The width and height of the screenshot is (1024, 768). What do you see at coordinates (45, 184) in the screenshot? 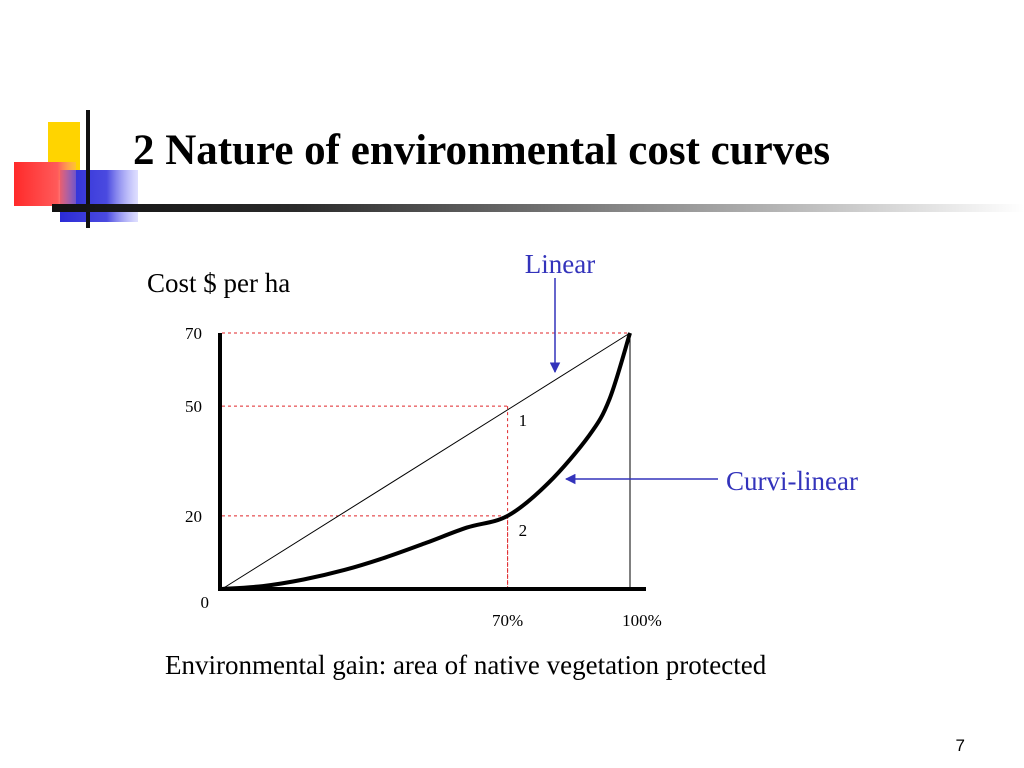
I see `logo-red-square` at bounding box center [45, 184].